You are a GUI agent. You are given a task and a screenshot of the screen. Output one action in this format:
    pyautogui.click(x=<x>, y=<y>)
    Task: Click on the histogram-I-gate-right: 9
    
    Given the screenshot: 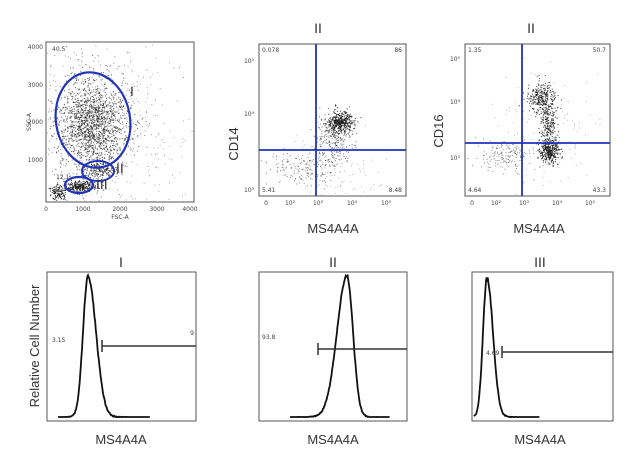 What is the action you would take?
    pyautogui.click(x=192, y=333)
    